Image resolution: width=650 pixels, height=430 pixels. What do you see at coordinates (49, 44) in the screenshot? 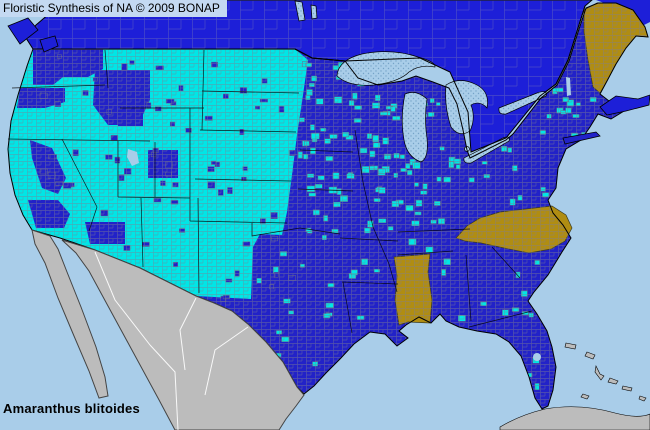
I see `bc-coast-island` at bounding box center [49, 44].